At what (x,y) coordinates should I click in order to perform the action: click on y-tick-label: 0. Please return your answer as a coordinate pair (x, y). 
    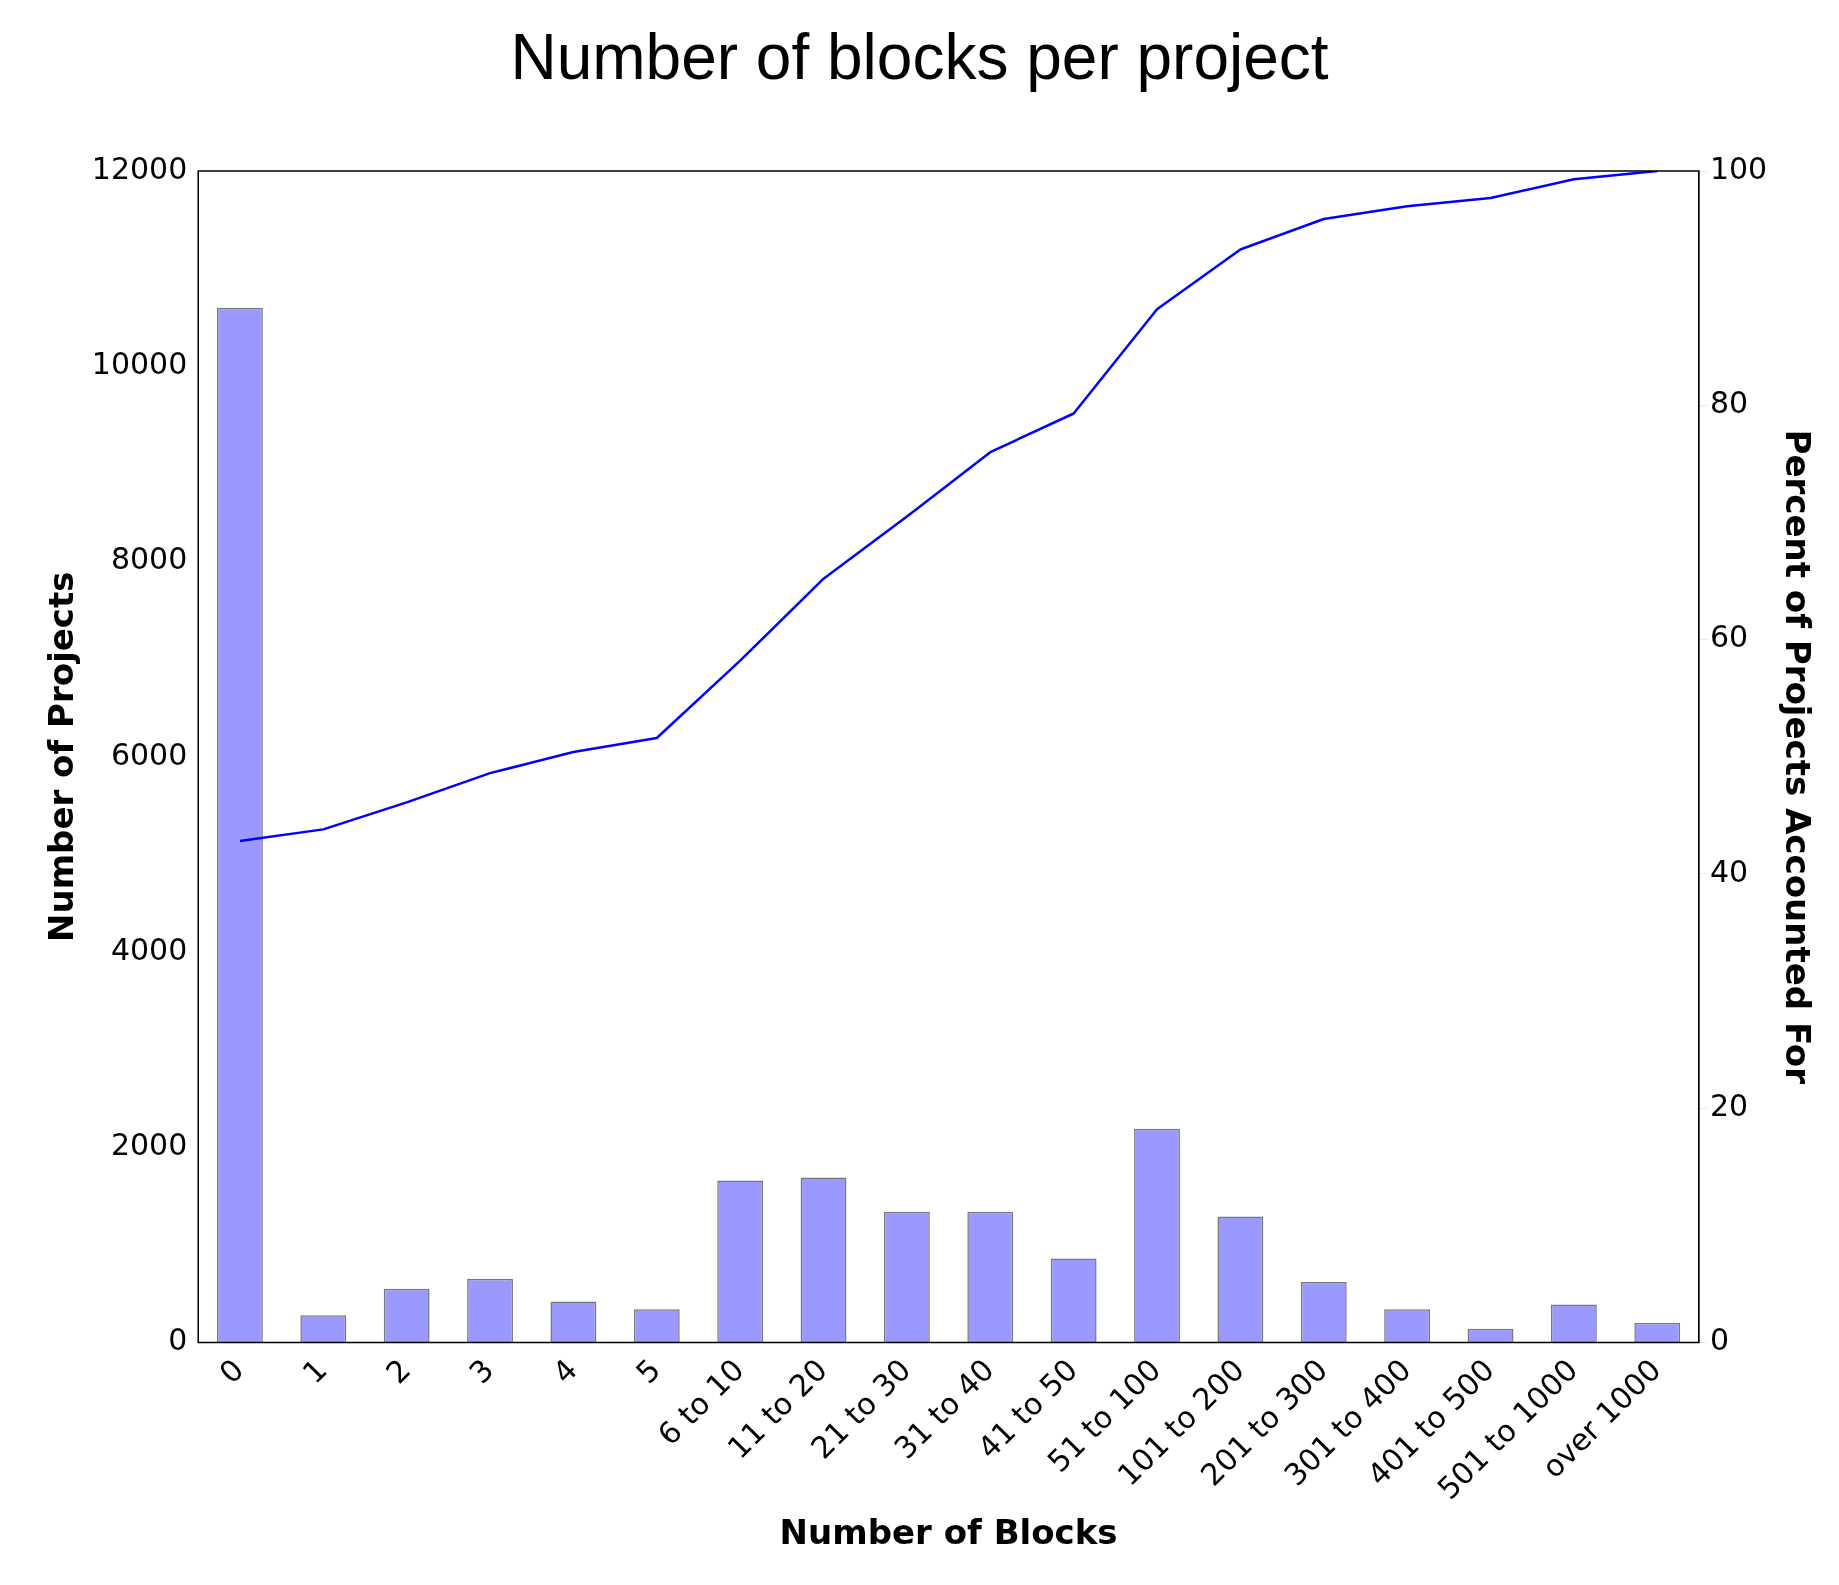
    Looking at the image, I should click on (178, 1340).